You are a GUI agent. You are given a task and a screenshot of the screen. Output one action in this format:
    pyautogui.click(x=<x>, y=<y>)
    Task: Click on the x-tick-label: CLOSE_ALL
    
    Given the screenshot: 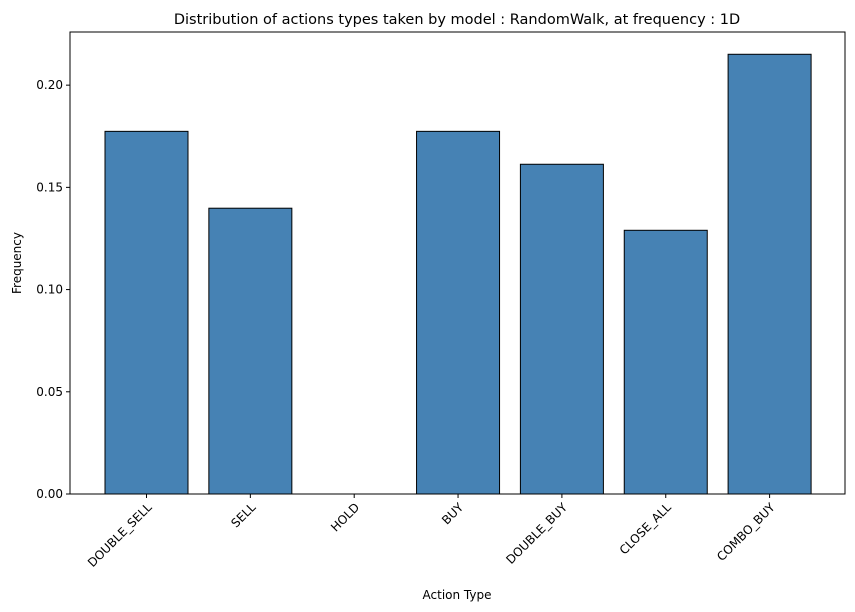 What is the action you would take?
    pyautogui.click(x=645, y=528)
    